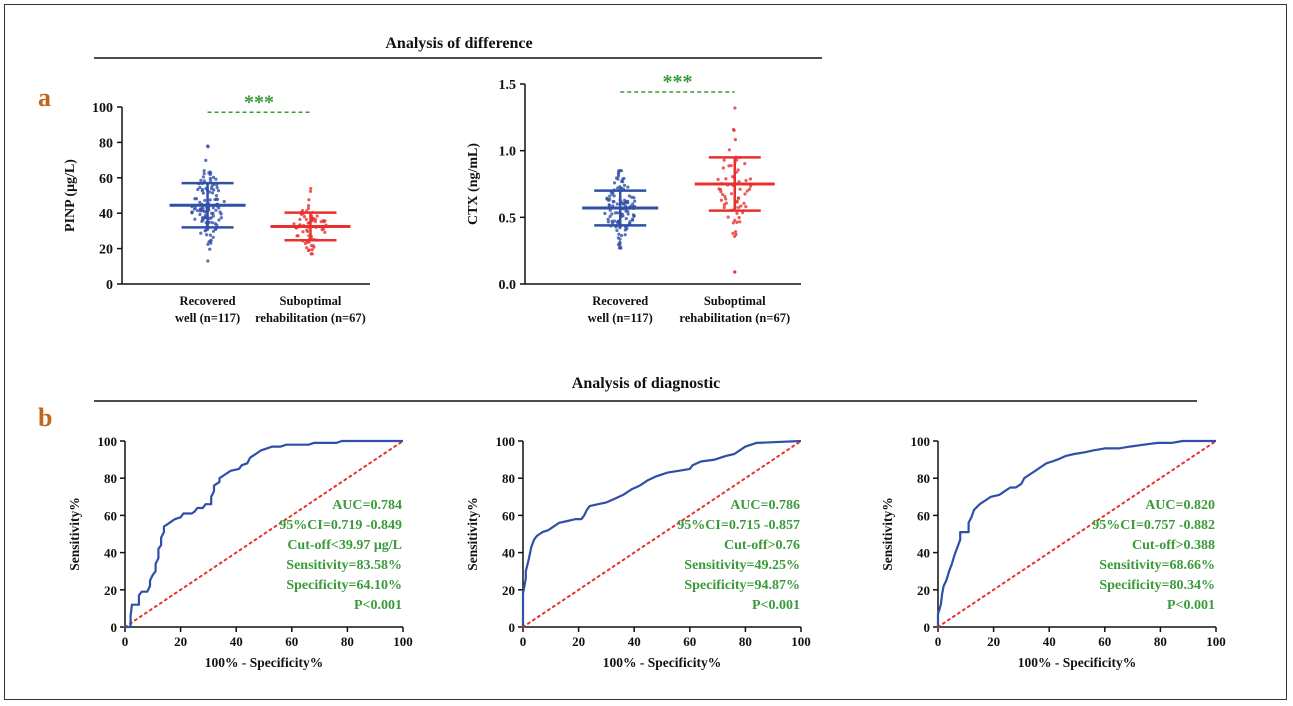 The image size is (1293, 706). I want to click on x-axis-label: 100% - Specificity%, so click(264, 662).